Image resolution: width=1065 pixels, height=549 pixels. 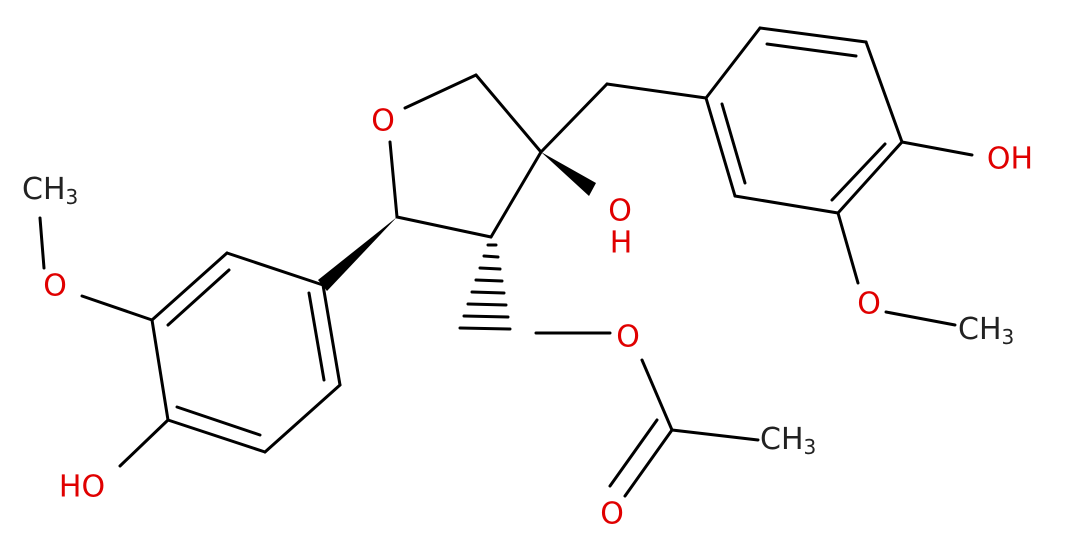 What do you see at coordinates (621, 243) in the screenshot?
I see `atom-label: H` at bounding box center [621, 243].